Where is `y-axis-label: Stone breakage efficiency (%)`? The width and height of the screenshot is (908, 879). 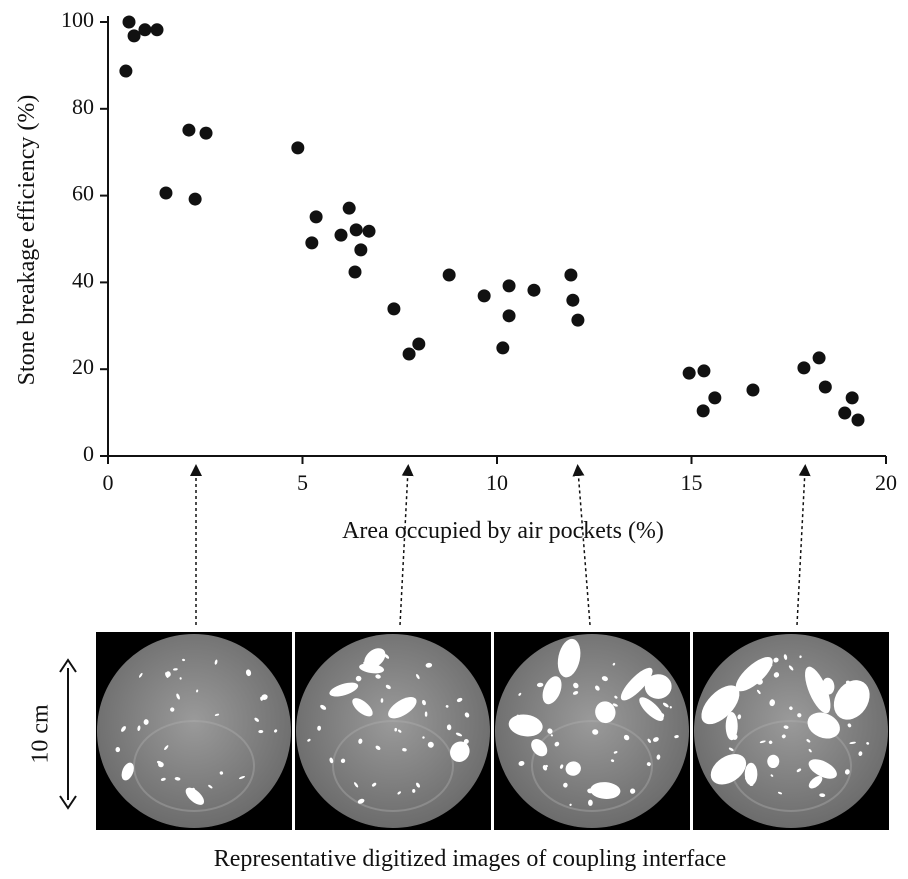
y-axis-label: Stone breakage efficiency (%) is located at coordinates (27, 240).